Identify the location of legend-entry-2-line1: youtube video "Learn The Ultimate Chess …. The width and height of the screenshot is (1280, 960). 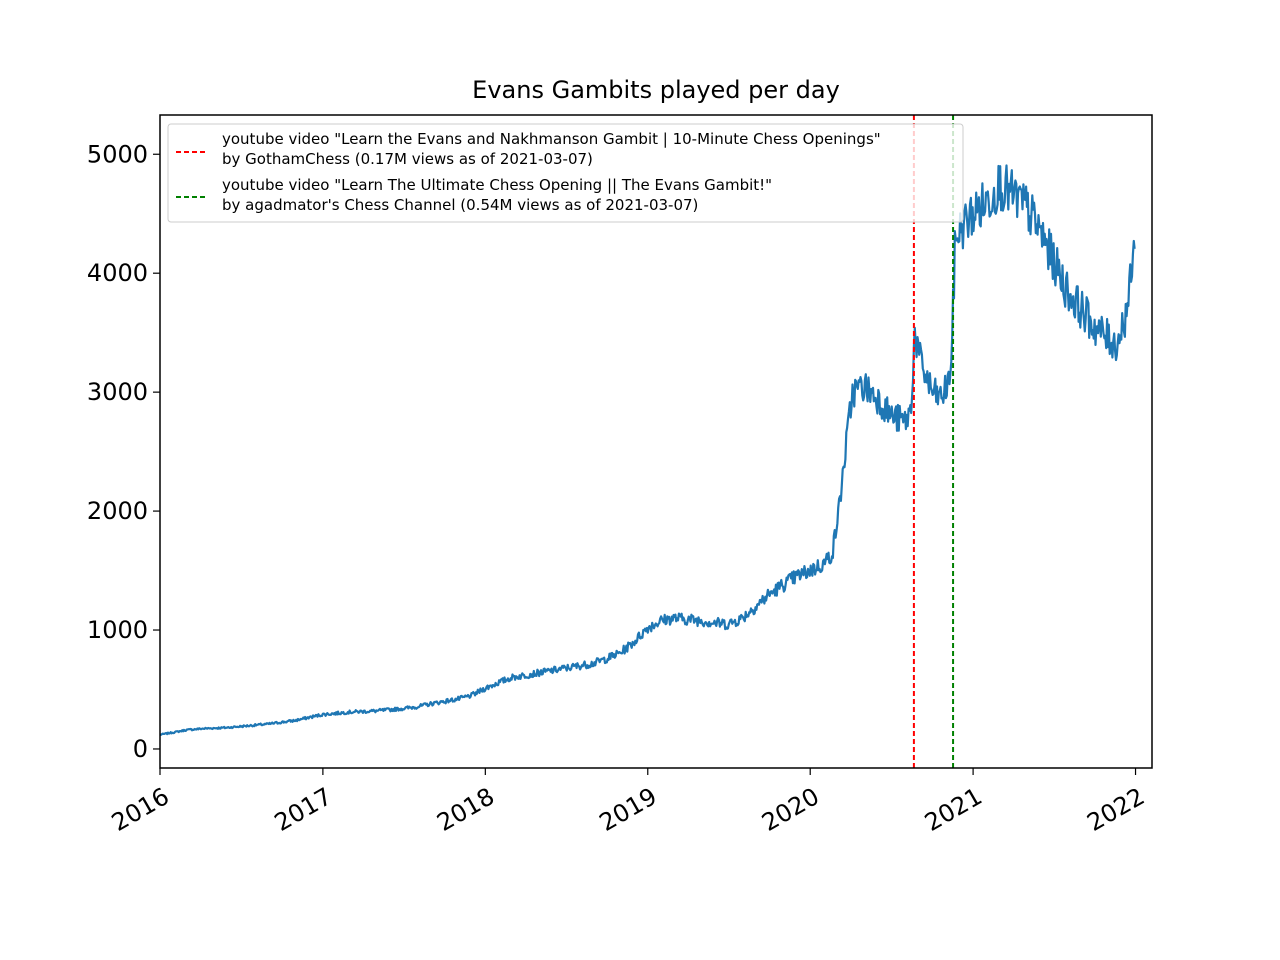
(497, 185).